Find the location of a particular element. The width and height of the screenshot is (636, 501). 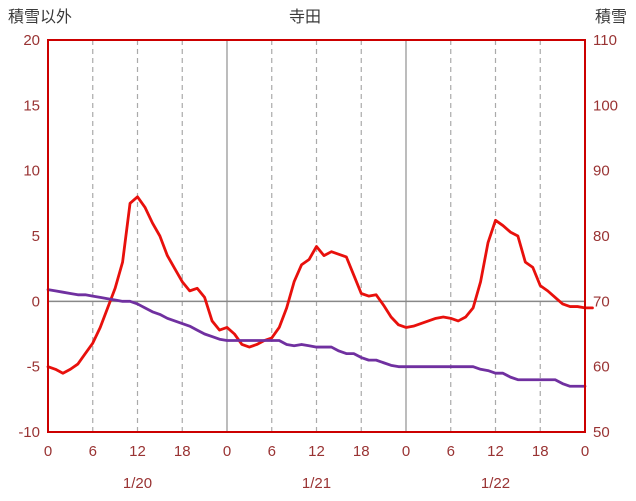

date-label: 1/22 is located at coordinates (495, 483).